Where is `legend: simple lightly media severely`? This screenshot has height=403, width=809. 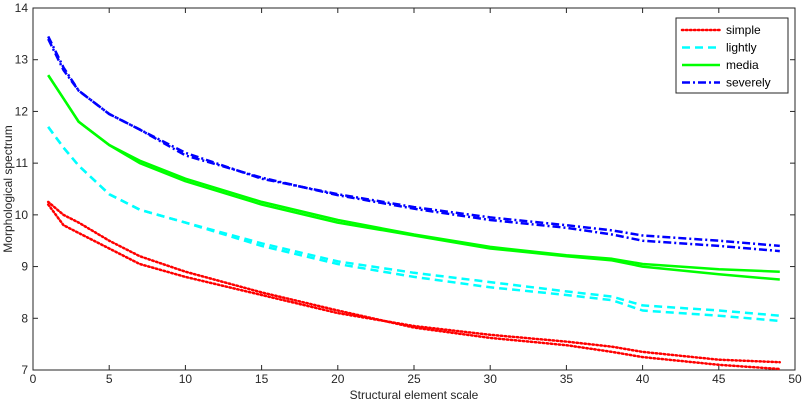
legend: simple lightly media severely is located at coordinates (732, 55).